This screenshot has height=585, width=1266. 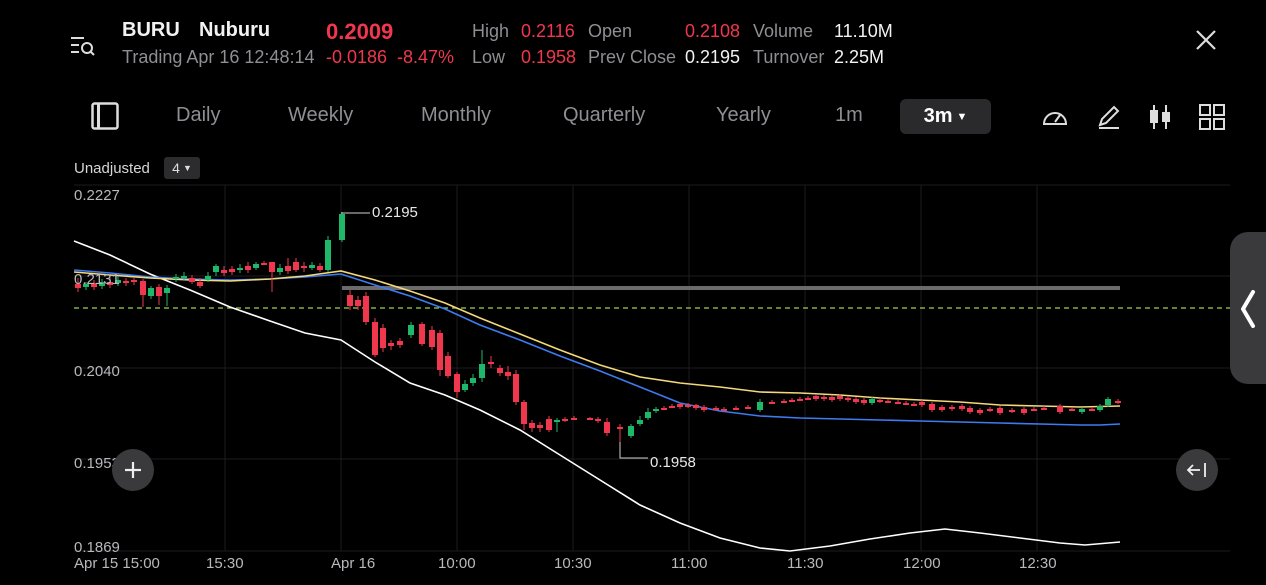 I want to click on low-value: 0.1958, so click(x=549, y=57).